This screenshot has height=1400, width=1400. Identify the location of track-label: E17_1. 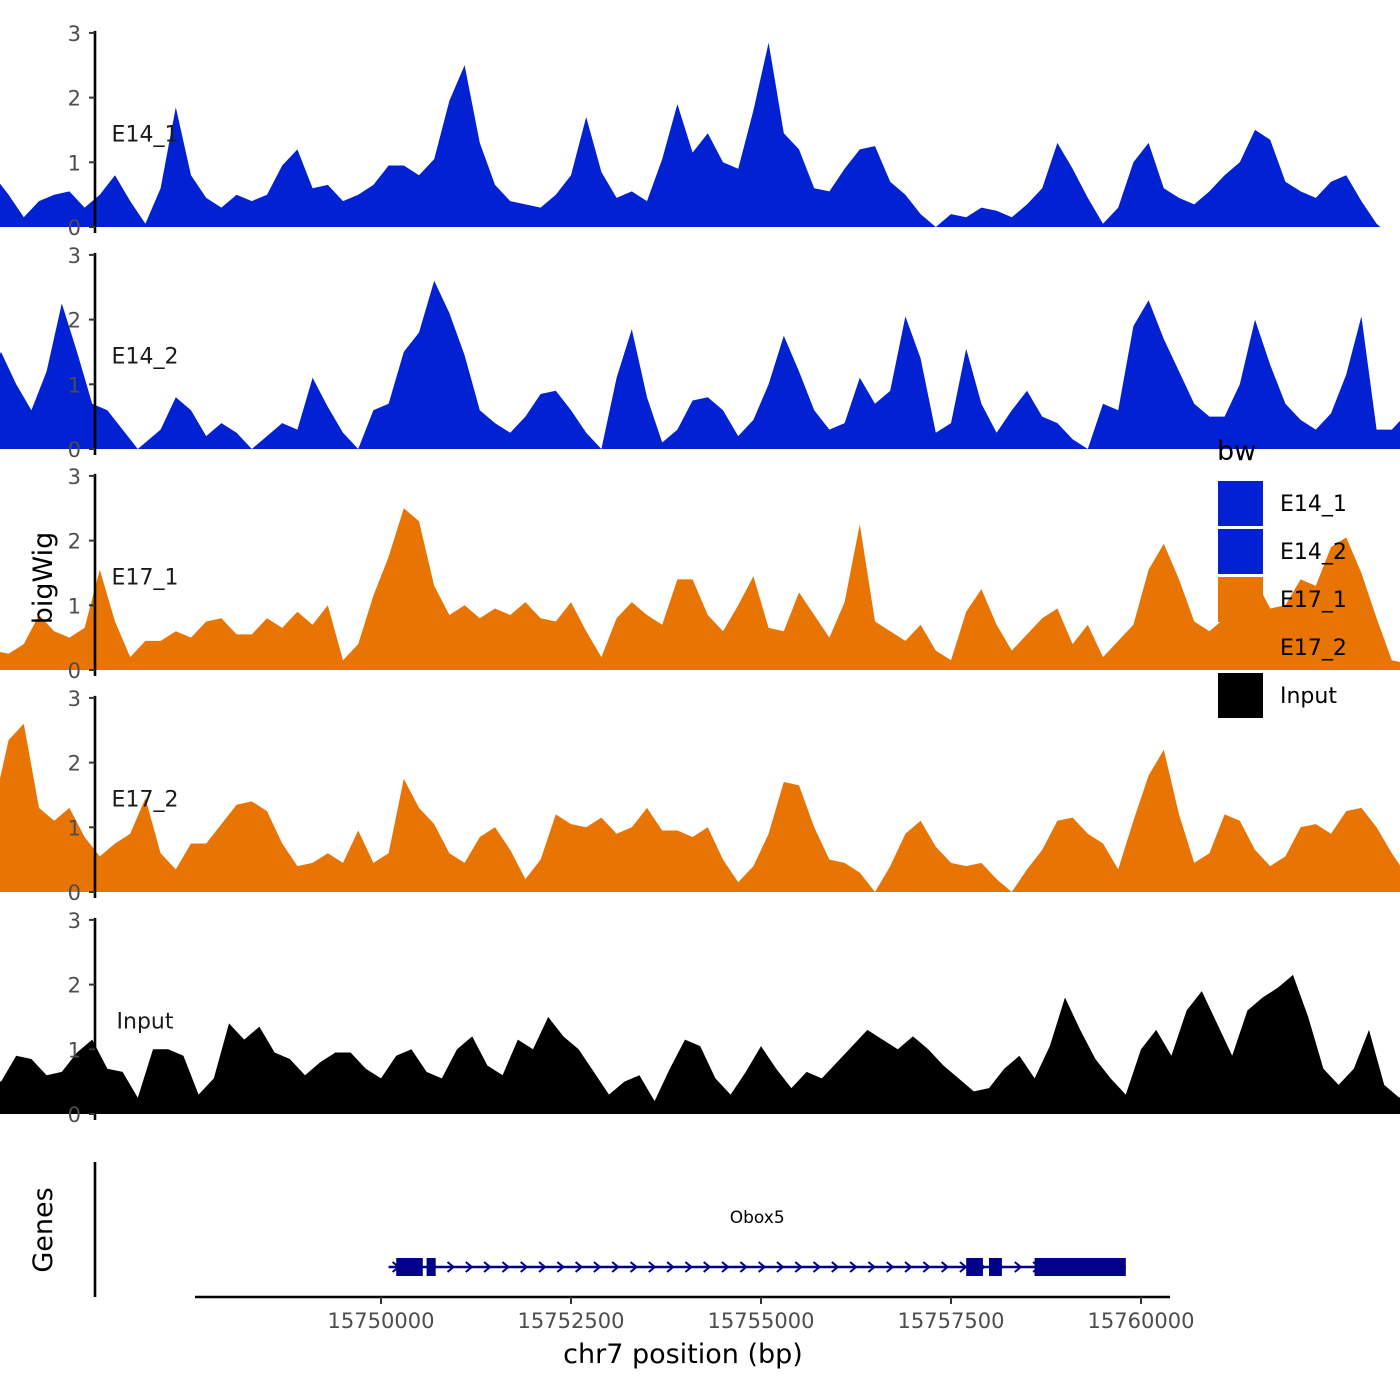
(145, 577).